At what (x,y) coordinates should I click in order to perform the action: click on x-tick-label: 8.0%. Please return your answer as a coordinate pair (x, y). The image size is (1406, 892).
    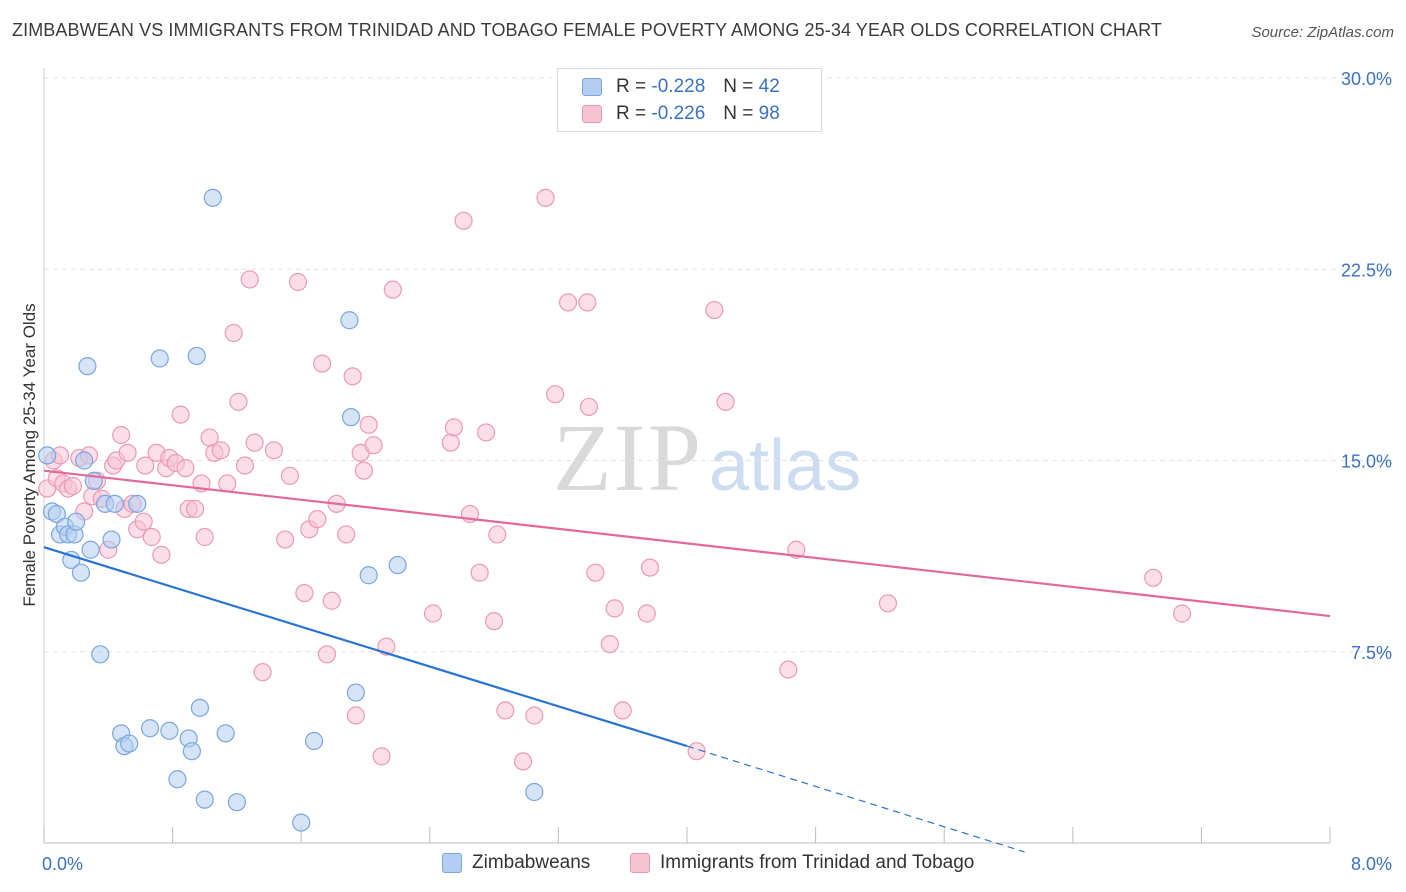
    Looking at the image, I should click on (1371, 864).